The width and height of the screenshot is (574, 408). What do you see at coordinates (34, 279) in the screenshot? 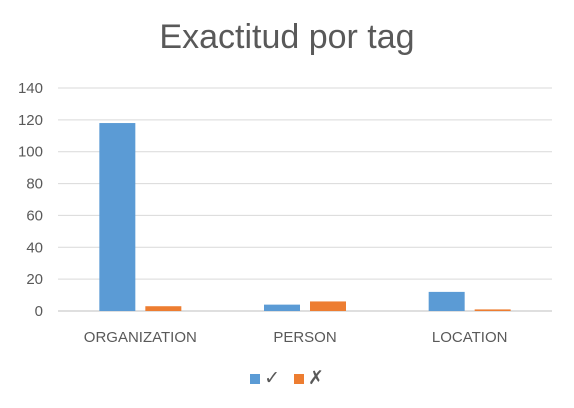
I see `y-tick-label: 20` at bounding box center [34, 279].